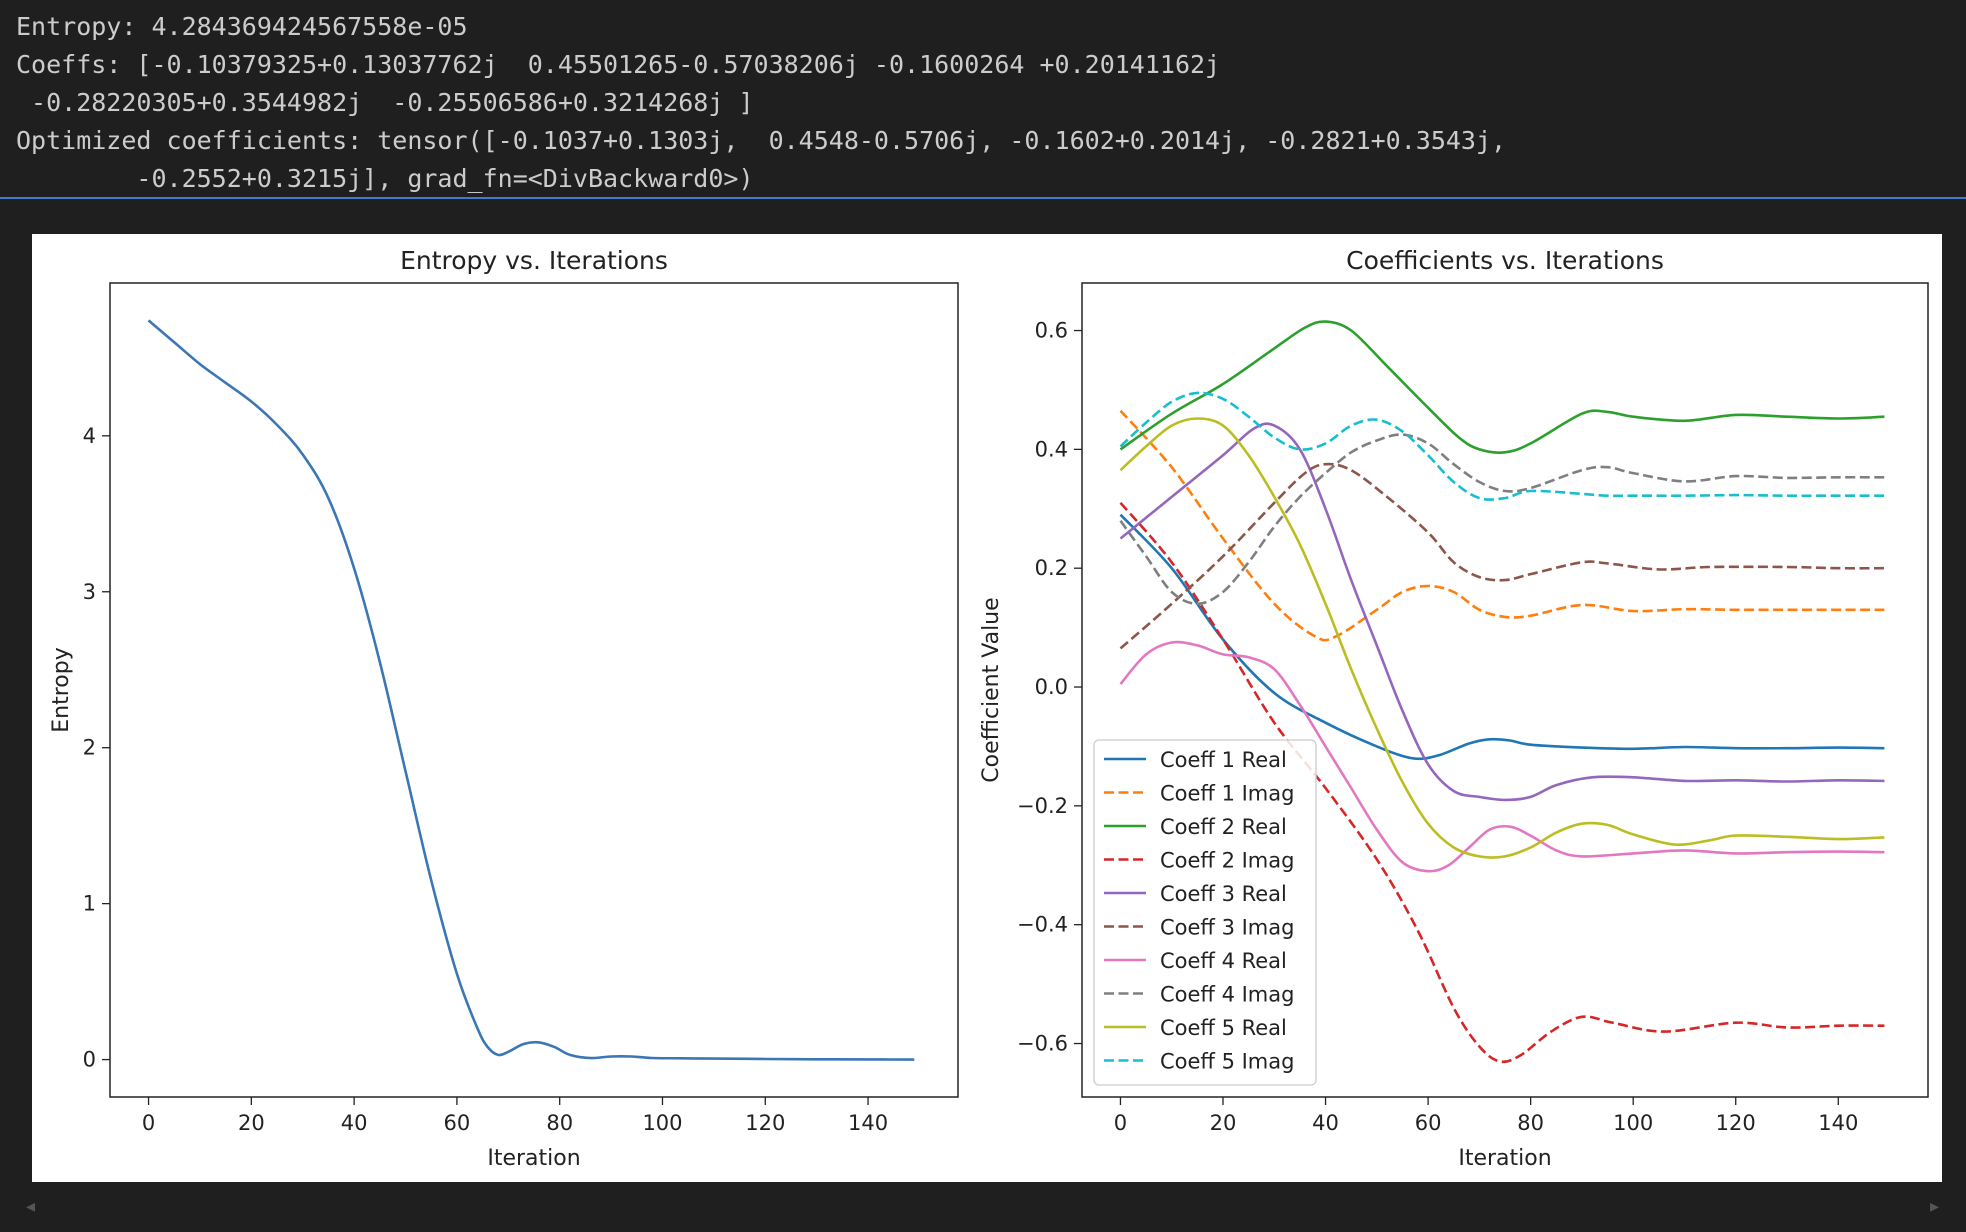  What do you see at coordinates (1505, 260) in the screenshot?
I see `chart-title: Coefficients vs. Iterations` at bounding box center [1505, 260].